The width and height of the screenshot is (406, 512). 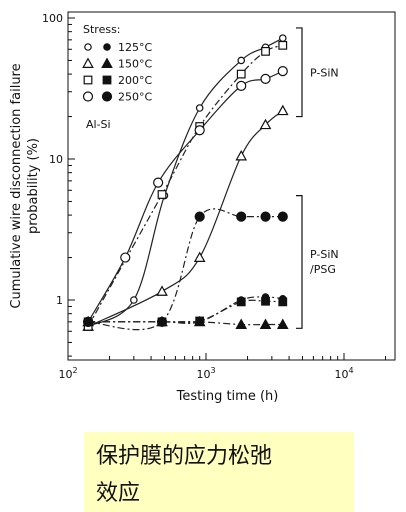 I want to click on legend-entry: 200°C, so click(x=135, y=80).